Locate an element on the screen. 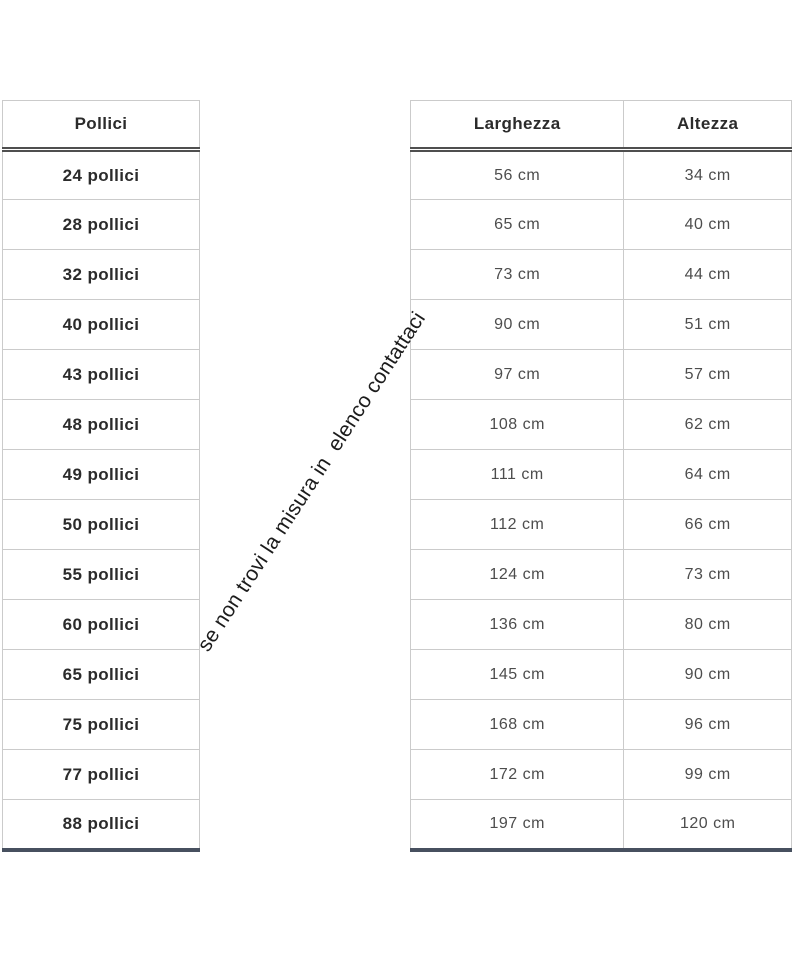 The width and height of the screenshot is (794, 959). inches-column-header: Pollici is located at coordinates (101, 126).